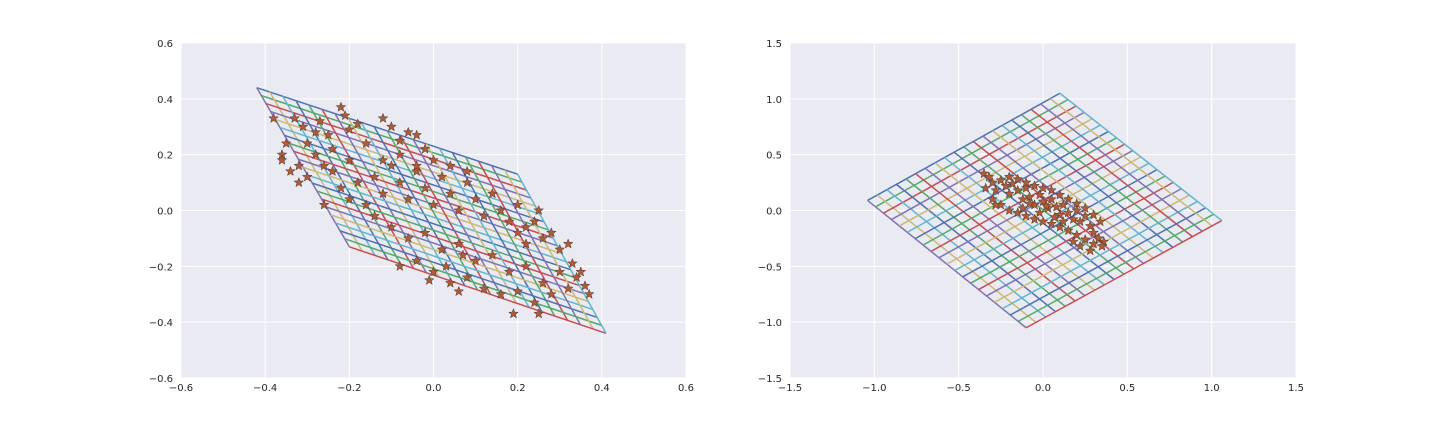  What do you see at coordinates (161, 379) in the screenshot?
I see `y-tick-label: −0.6` at bounding box center [161, 379].